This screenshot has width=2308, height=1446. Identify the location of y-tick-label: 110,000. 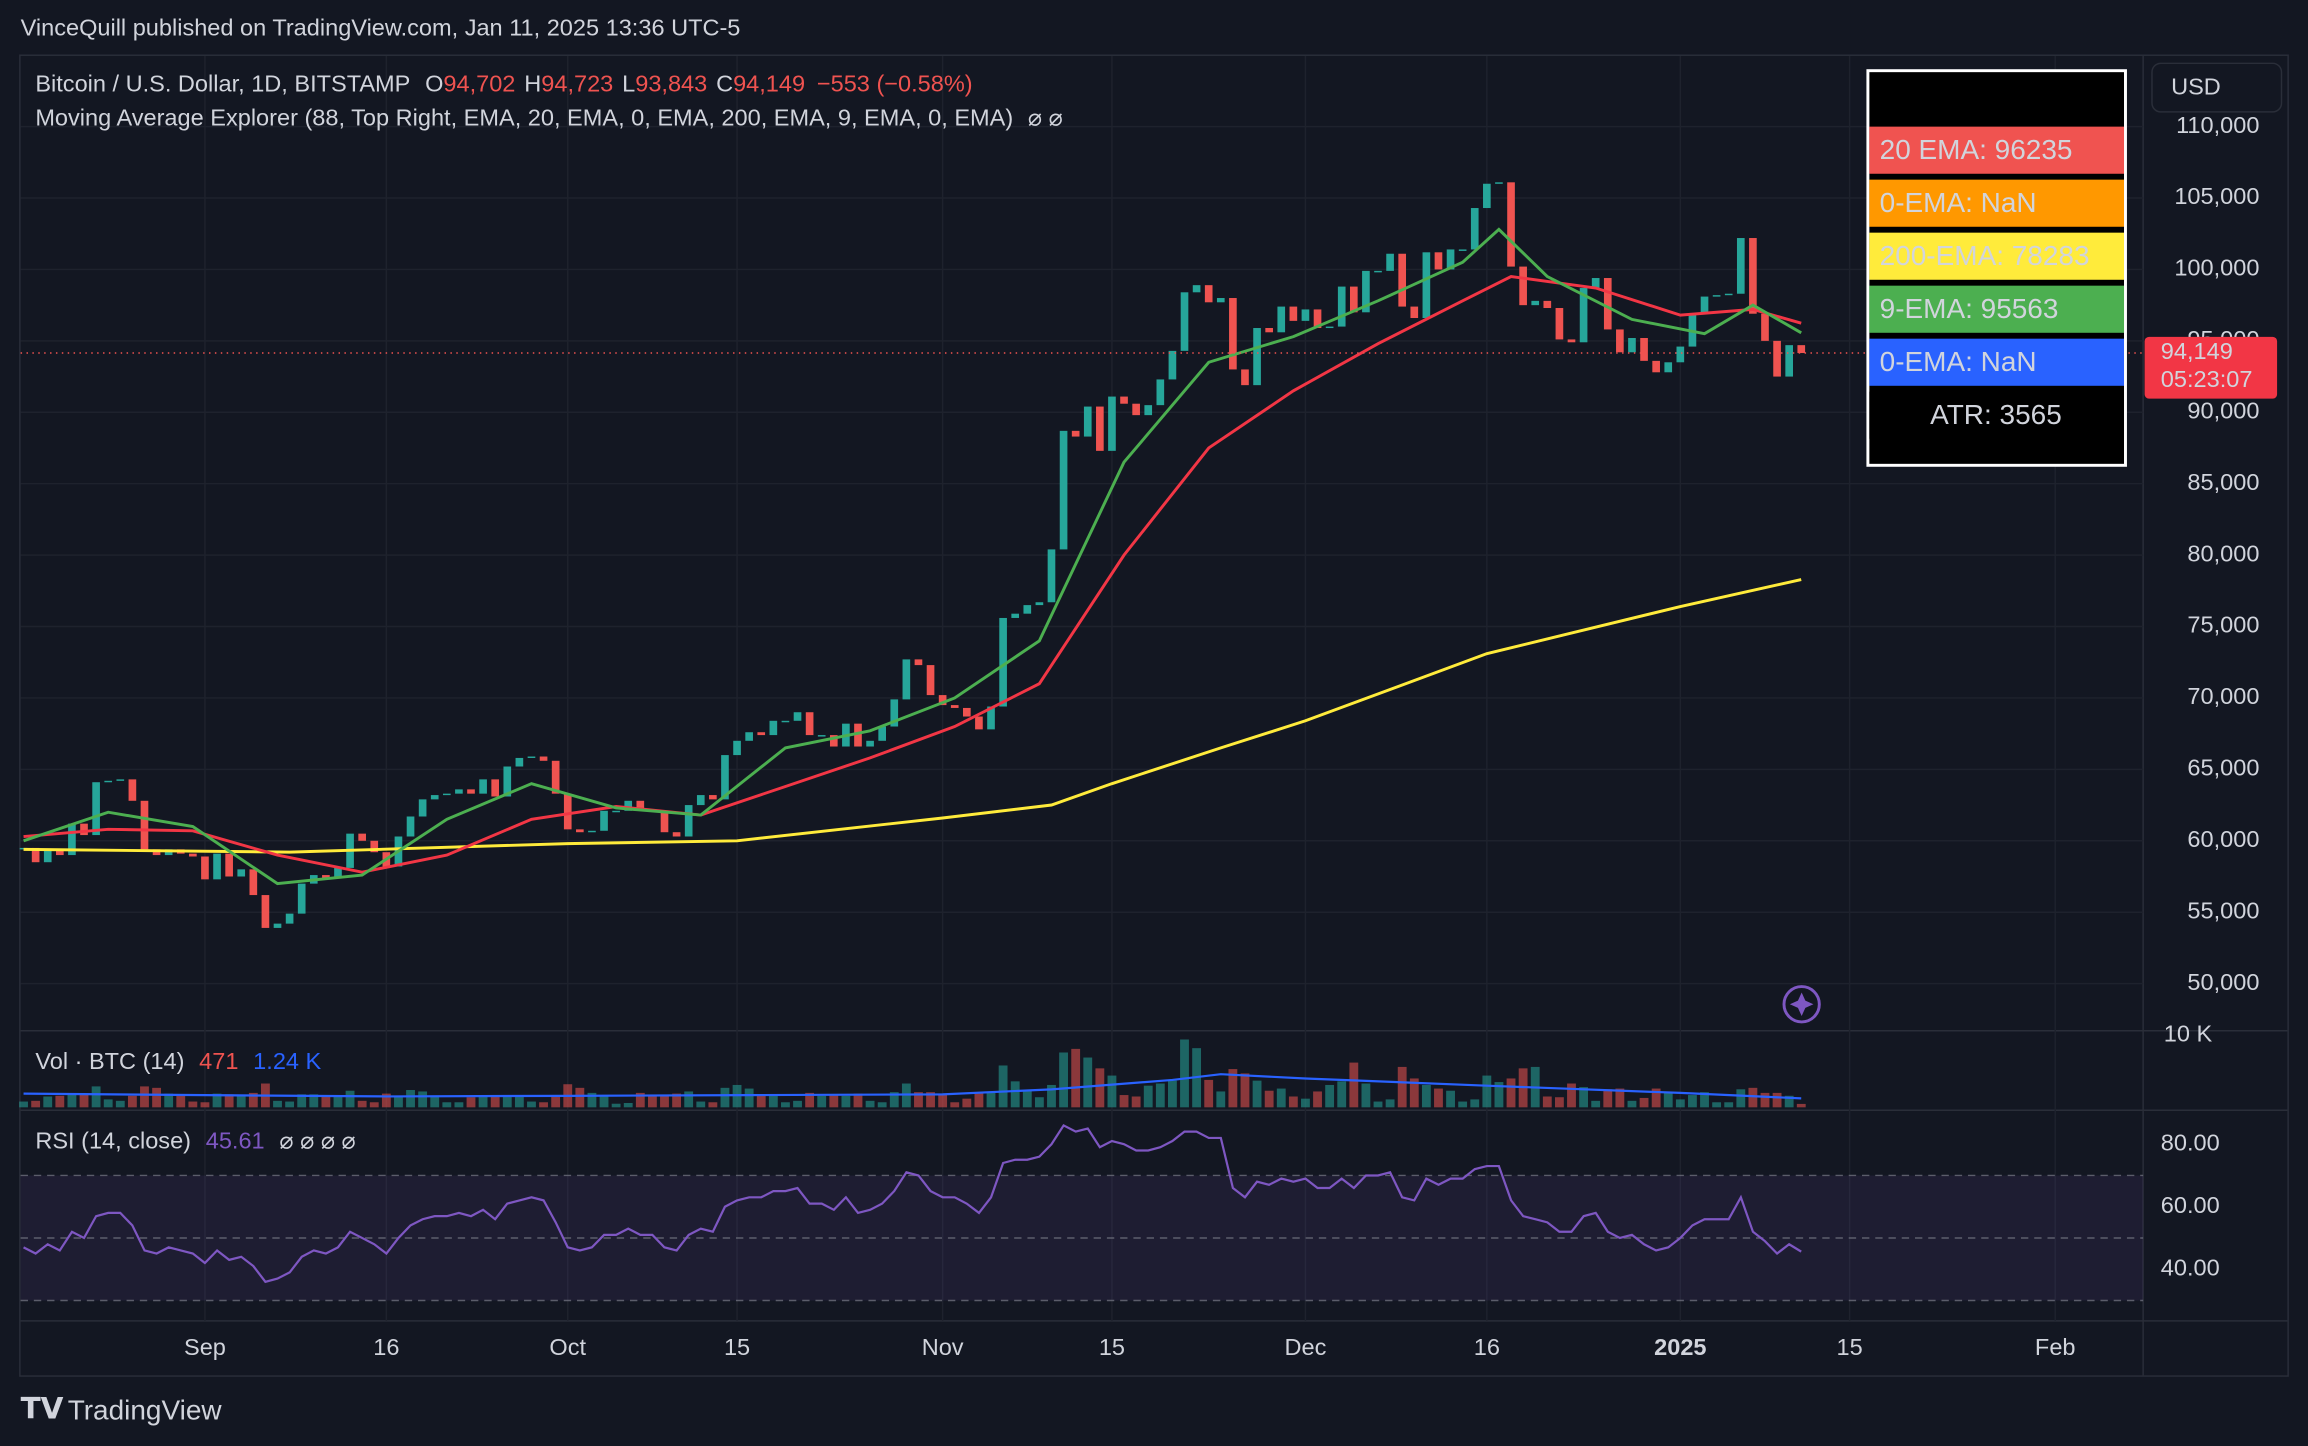
(2217, 125).